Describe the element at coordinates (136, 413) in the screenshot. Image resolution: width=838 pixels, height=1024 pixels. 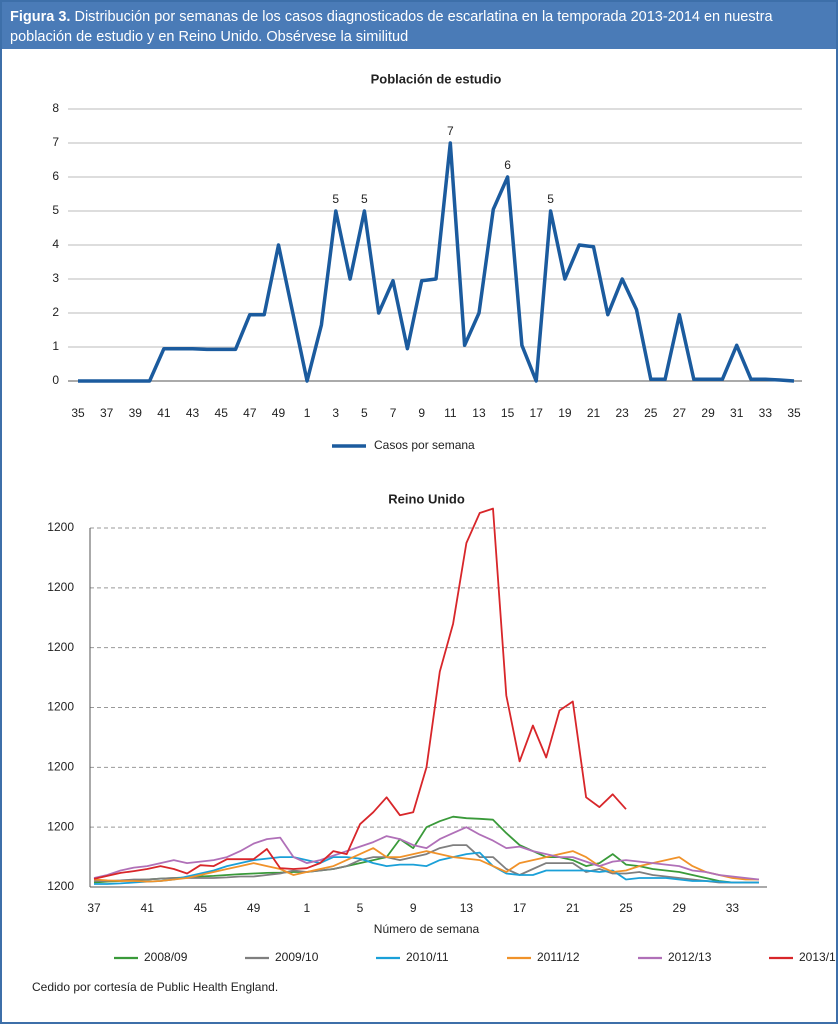
I see `x-tick-label: 39` at that location.